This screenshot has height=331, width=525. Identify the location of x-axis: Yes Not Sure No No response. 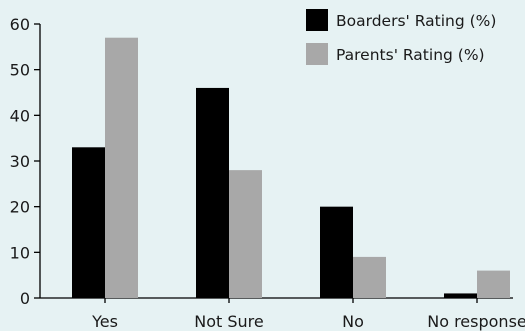
(282, 314).